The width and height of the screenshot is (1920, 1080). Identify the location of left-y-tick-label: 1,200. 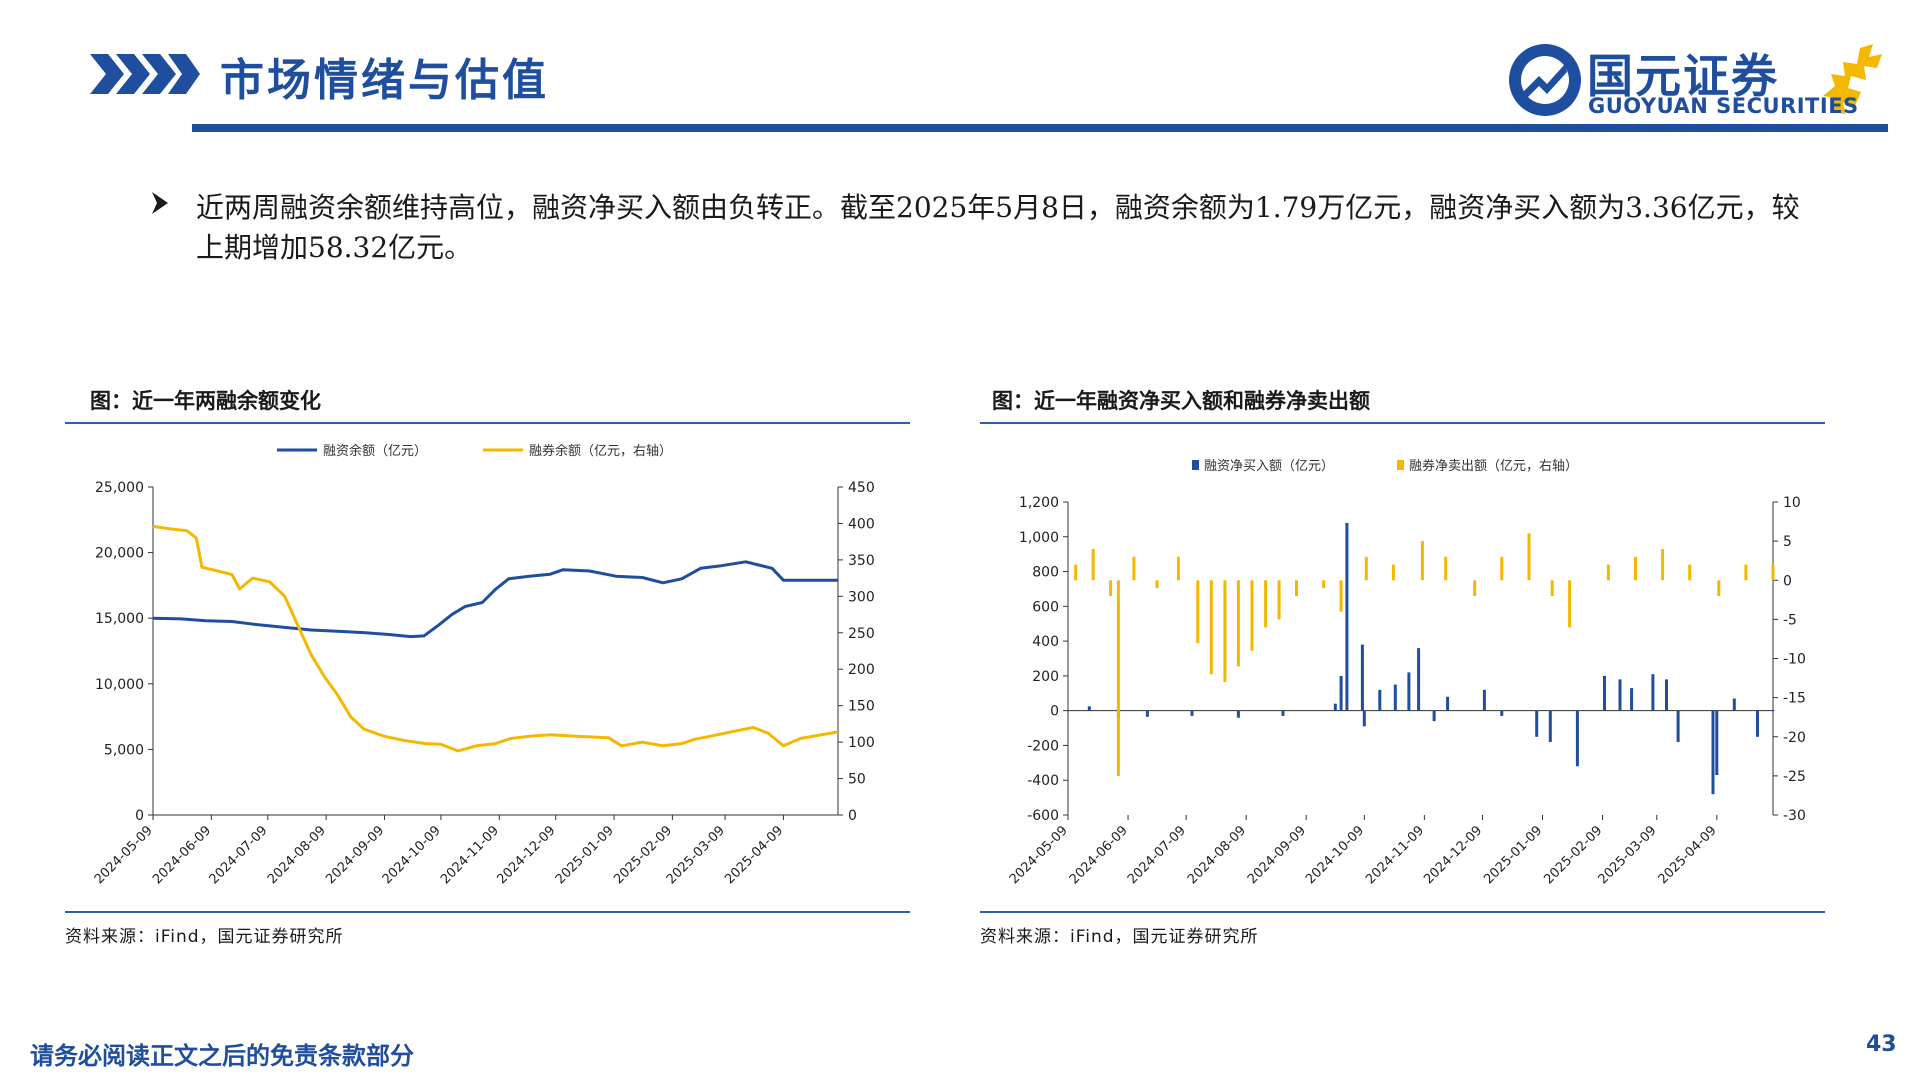
(1039, 503).